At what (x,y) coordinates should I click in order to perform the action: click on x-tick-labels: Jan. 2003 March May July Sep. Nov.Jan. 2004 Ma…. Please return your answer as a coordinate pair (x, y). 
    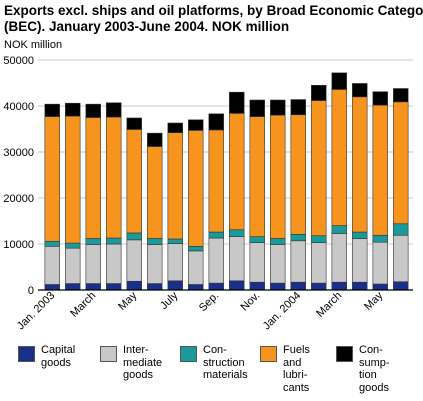
    Looking at the image, I should click on (200, 310).